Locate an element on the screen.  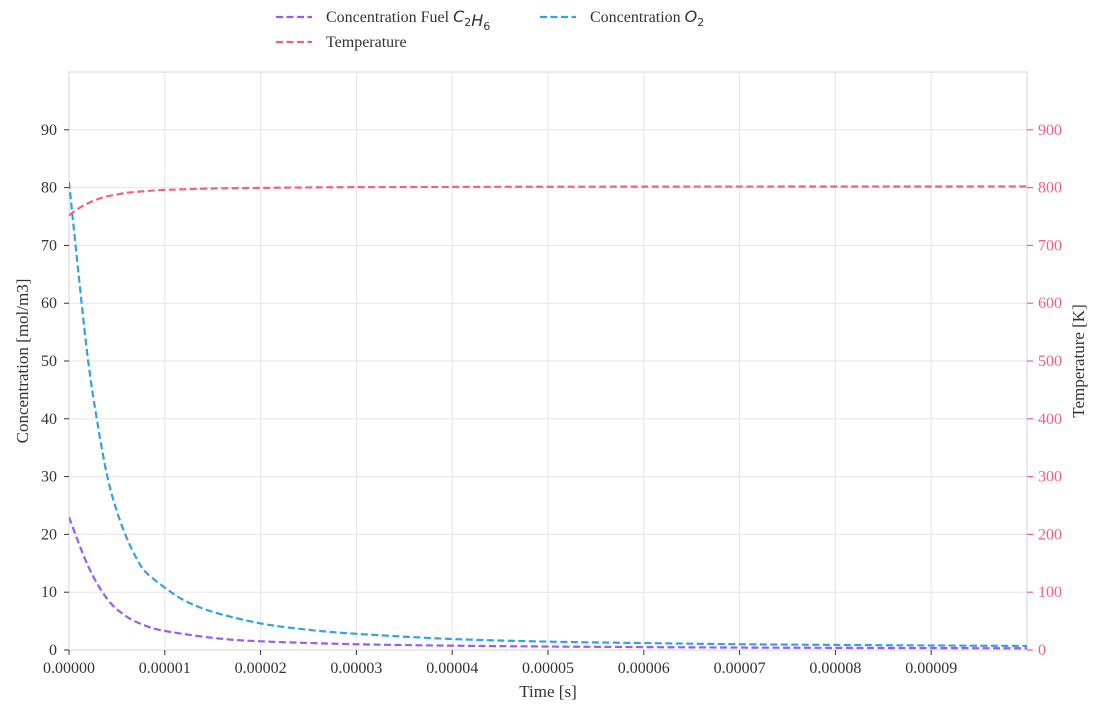
y-right-tick-label: 200 is located at coordinates (1050, 534).